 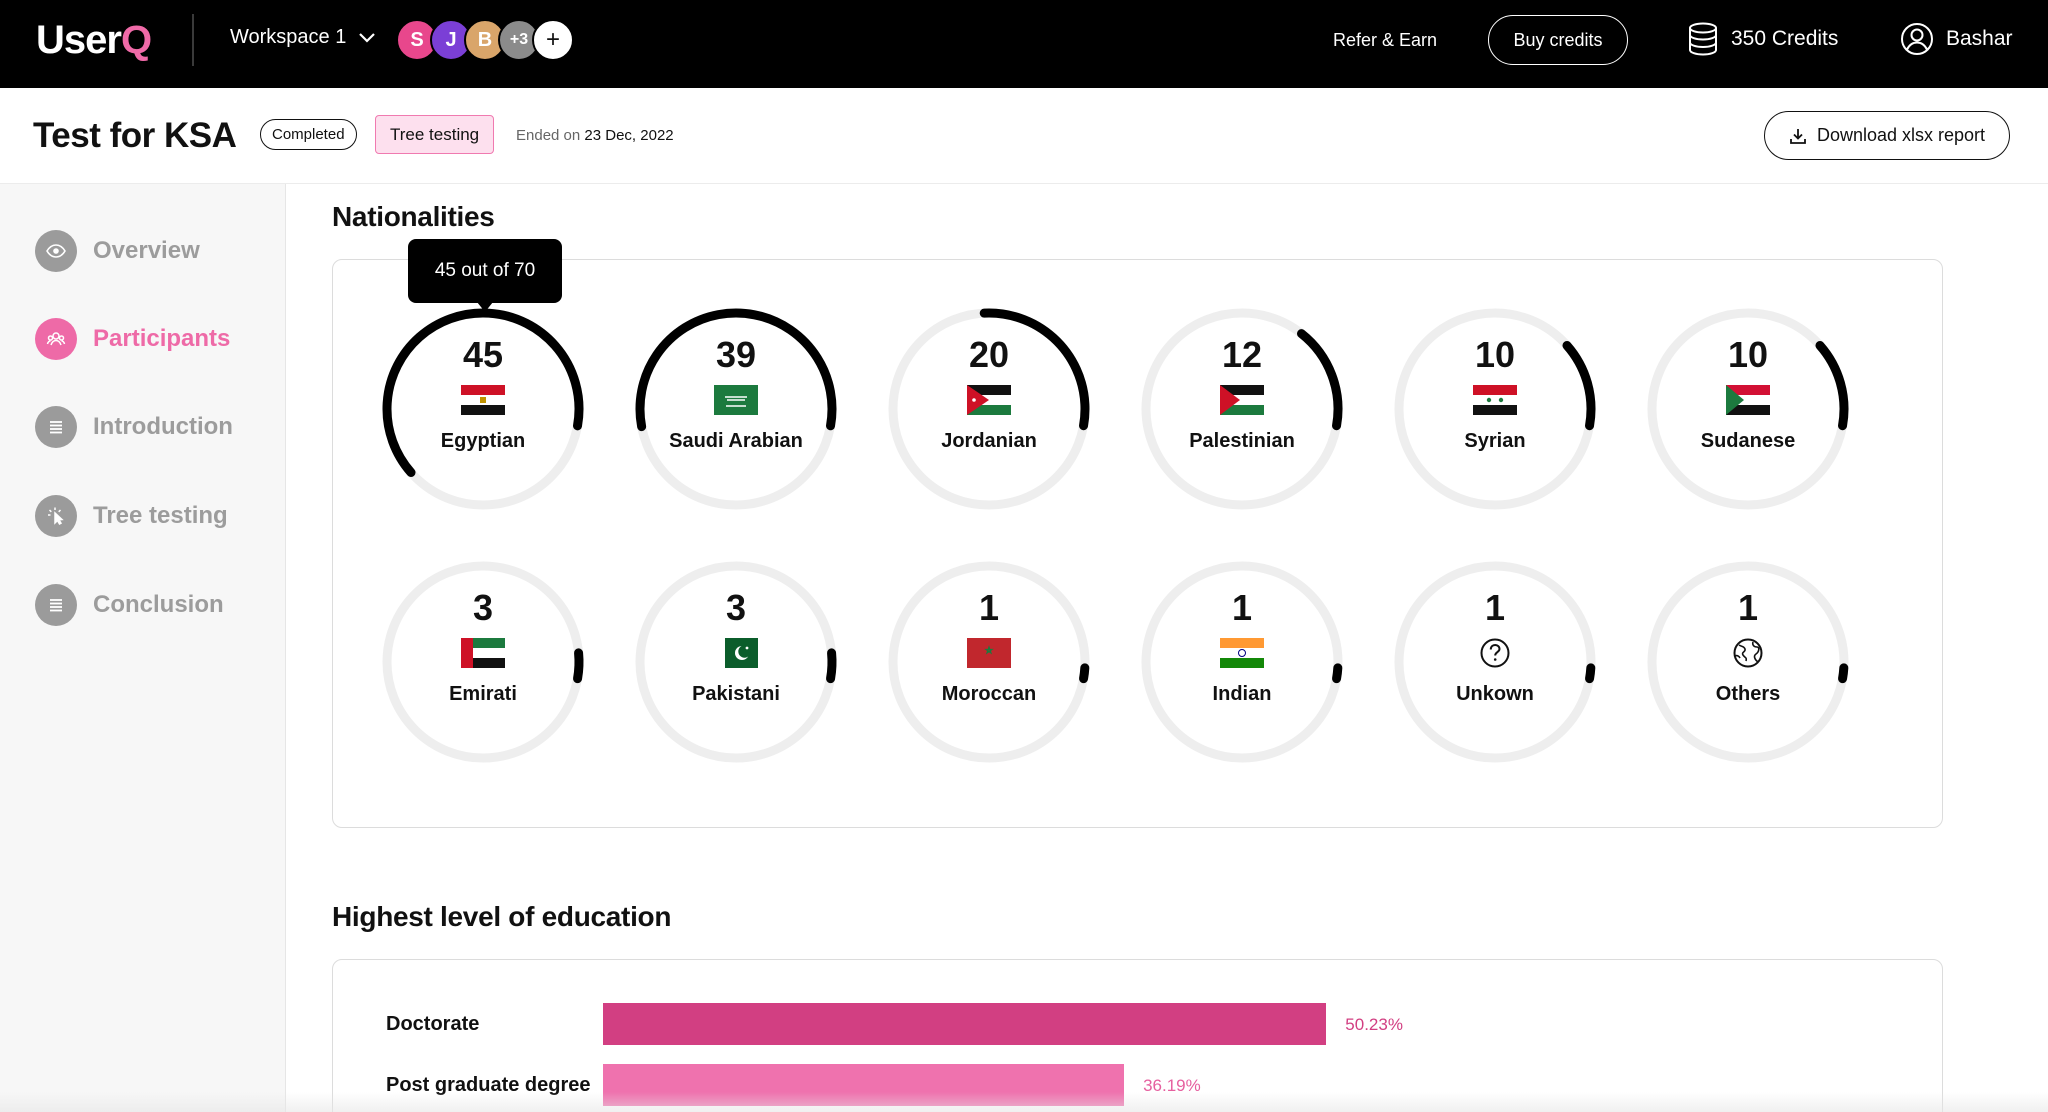 I want to click on nationality-label: Unkown, so click(x=1495, y=694).